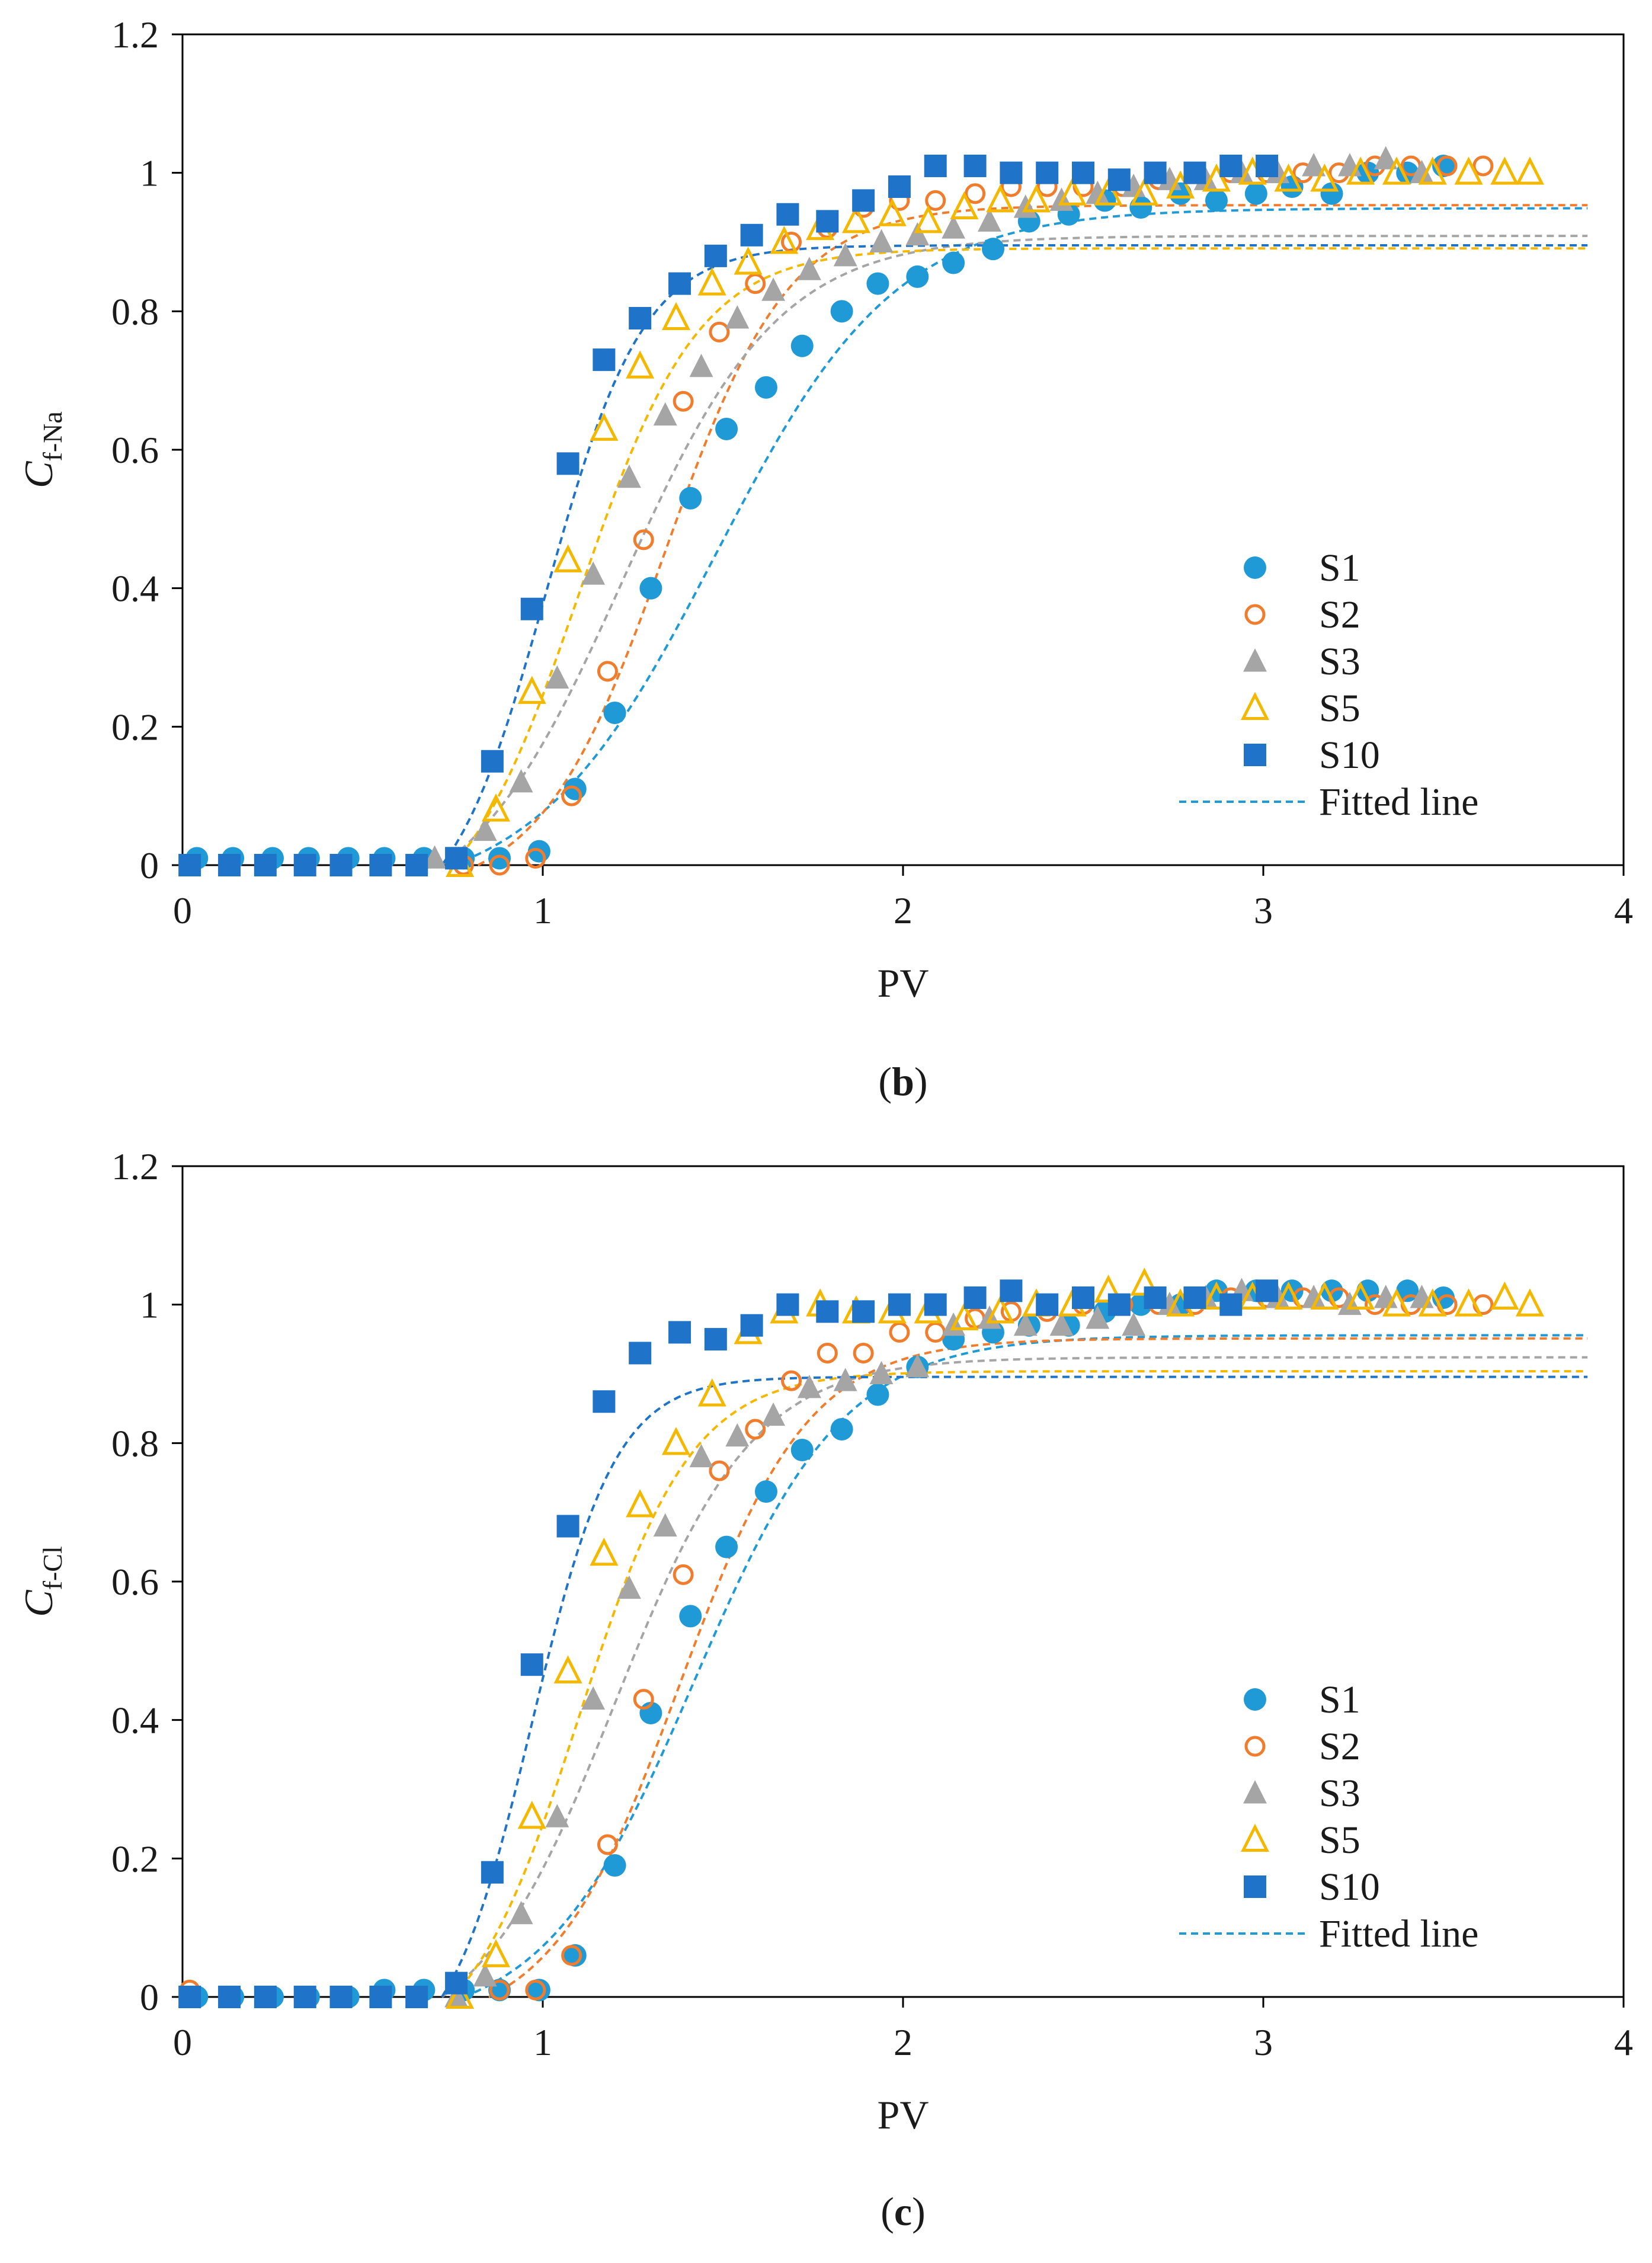 The image size is (1652, 2263). I want to click on y-tick-label: 0, so click(149, 865).